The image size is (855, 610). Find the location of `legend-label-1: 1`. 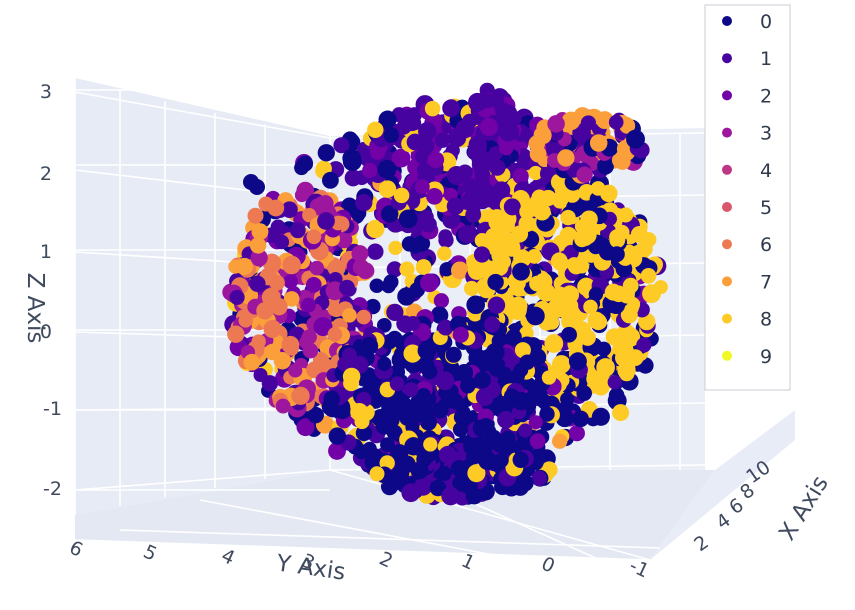

legend-label-1: 1 is located at coordinates (766, 59).